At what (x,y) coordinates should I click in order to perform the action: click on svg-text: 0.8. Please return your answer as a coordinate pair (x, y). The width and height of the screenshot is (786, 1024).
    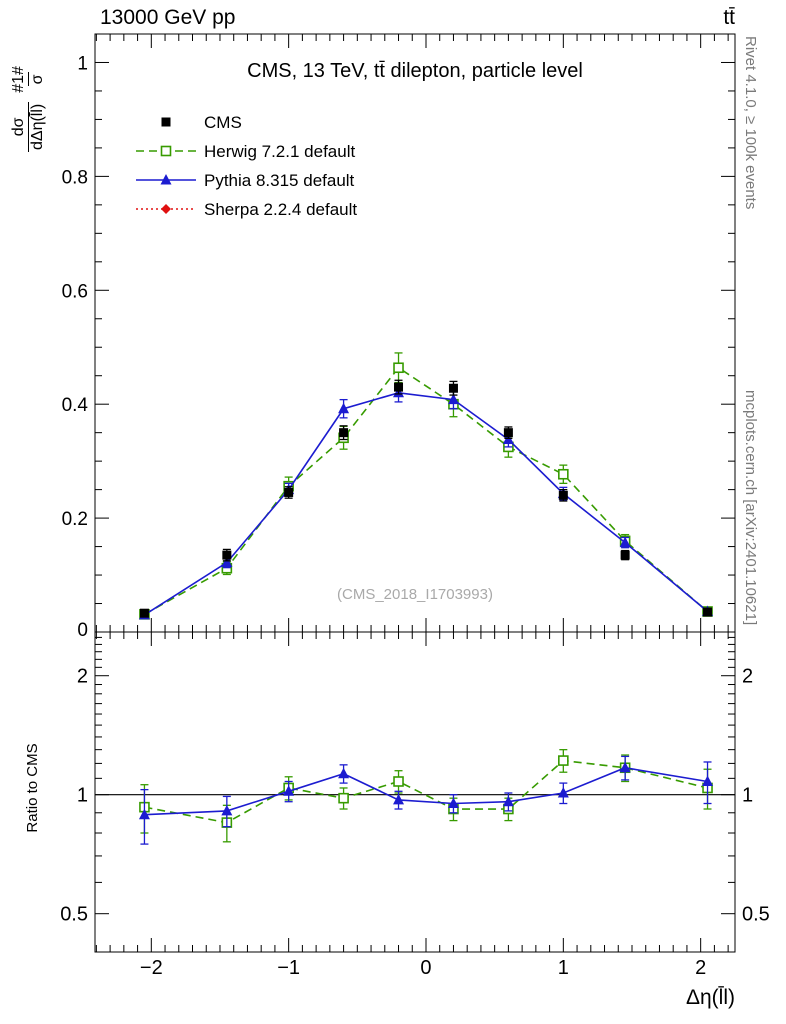
    Looking at the image, I should click on (75, 177).